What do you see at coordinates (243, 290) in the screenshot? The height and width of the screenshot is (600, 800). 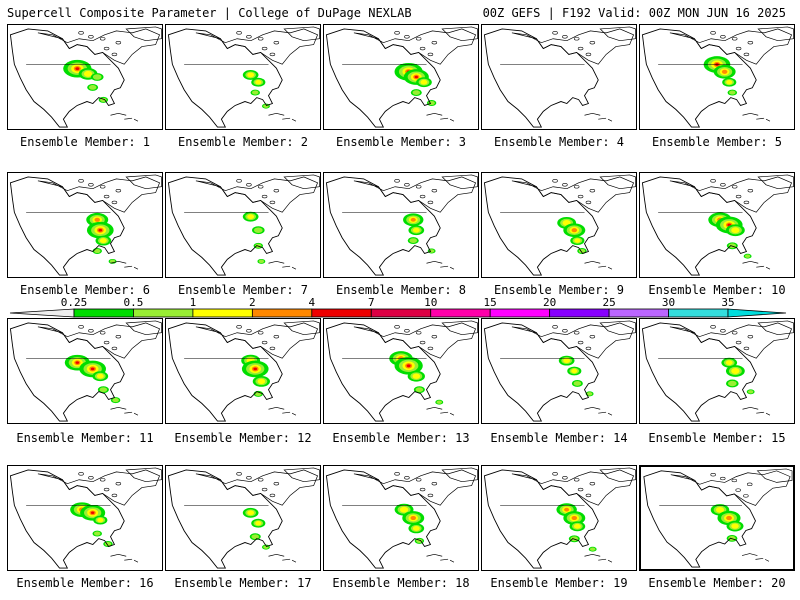 I see `ensemble-member-label: Ensemble Member: 7` at bounding box center [243, 290].